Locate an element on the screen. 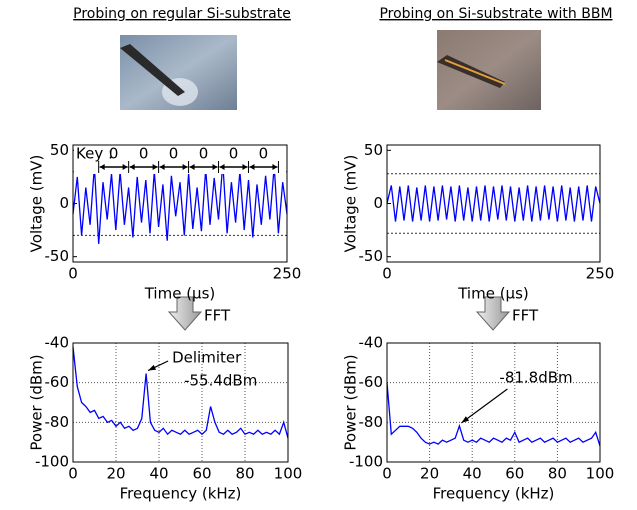  column-title: Probing on Si-substrate with BBM is located at coordinates (495, 14).